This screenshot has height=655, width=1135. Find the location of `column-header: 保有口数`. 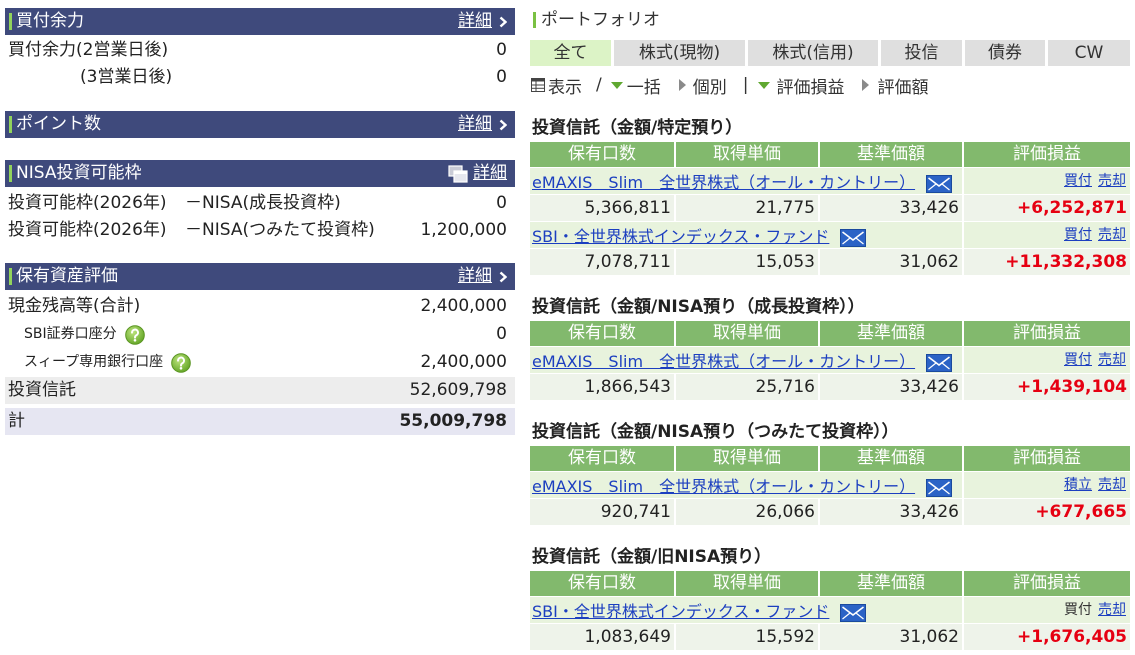

column-header: 保有口数 is located at coordinates (602, 154).